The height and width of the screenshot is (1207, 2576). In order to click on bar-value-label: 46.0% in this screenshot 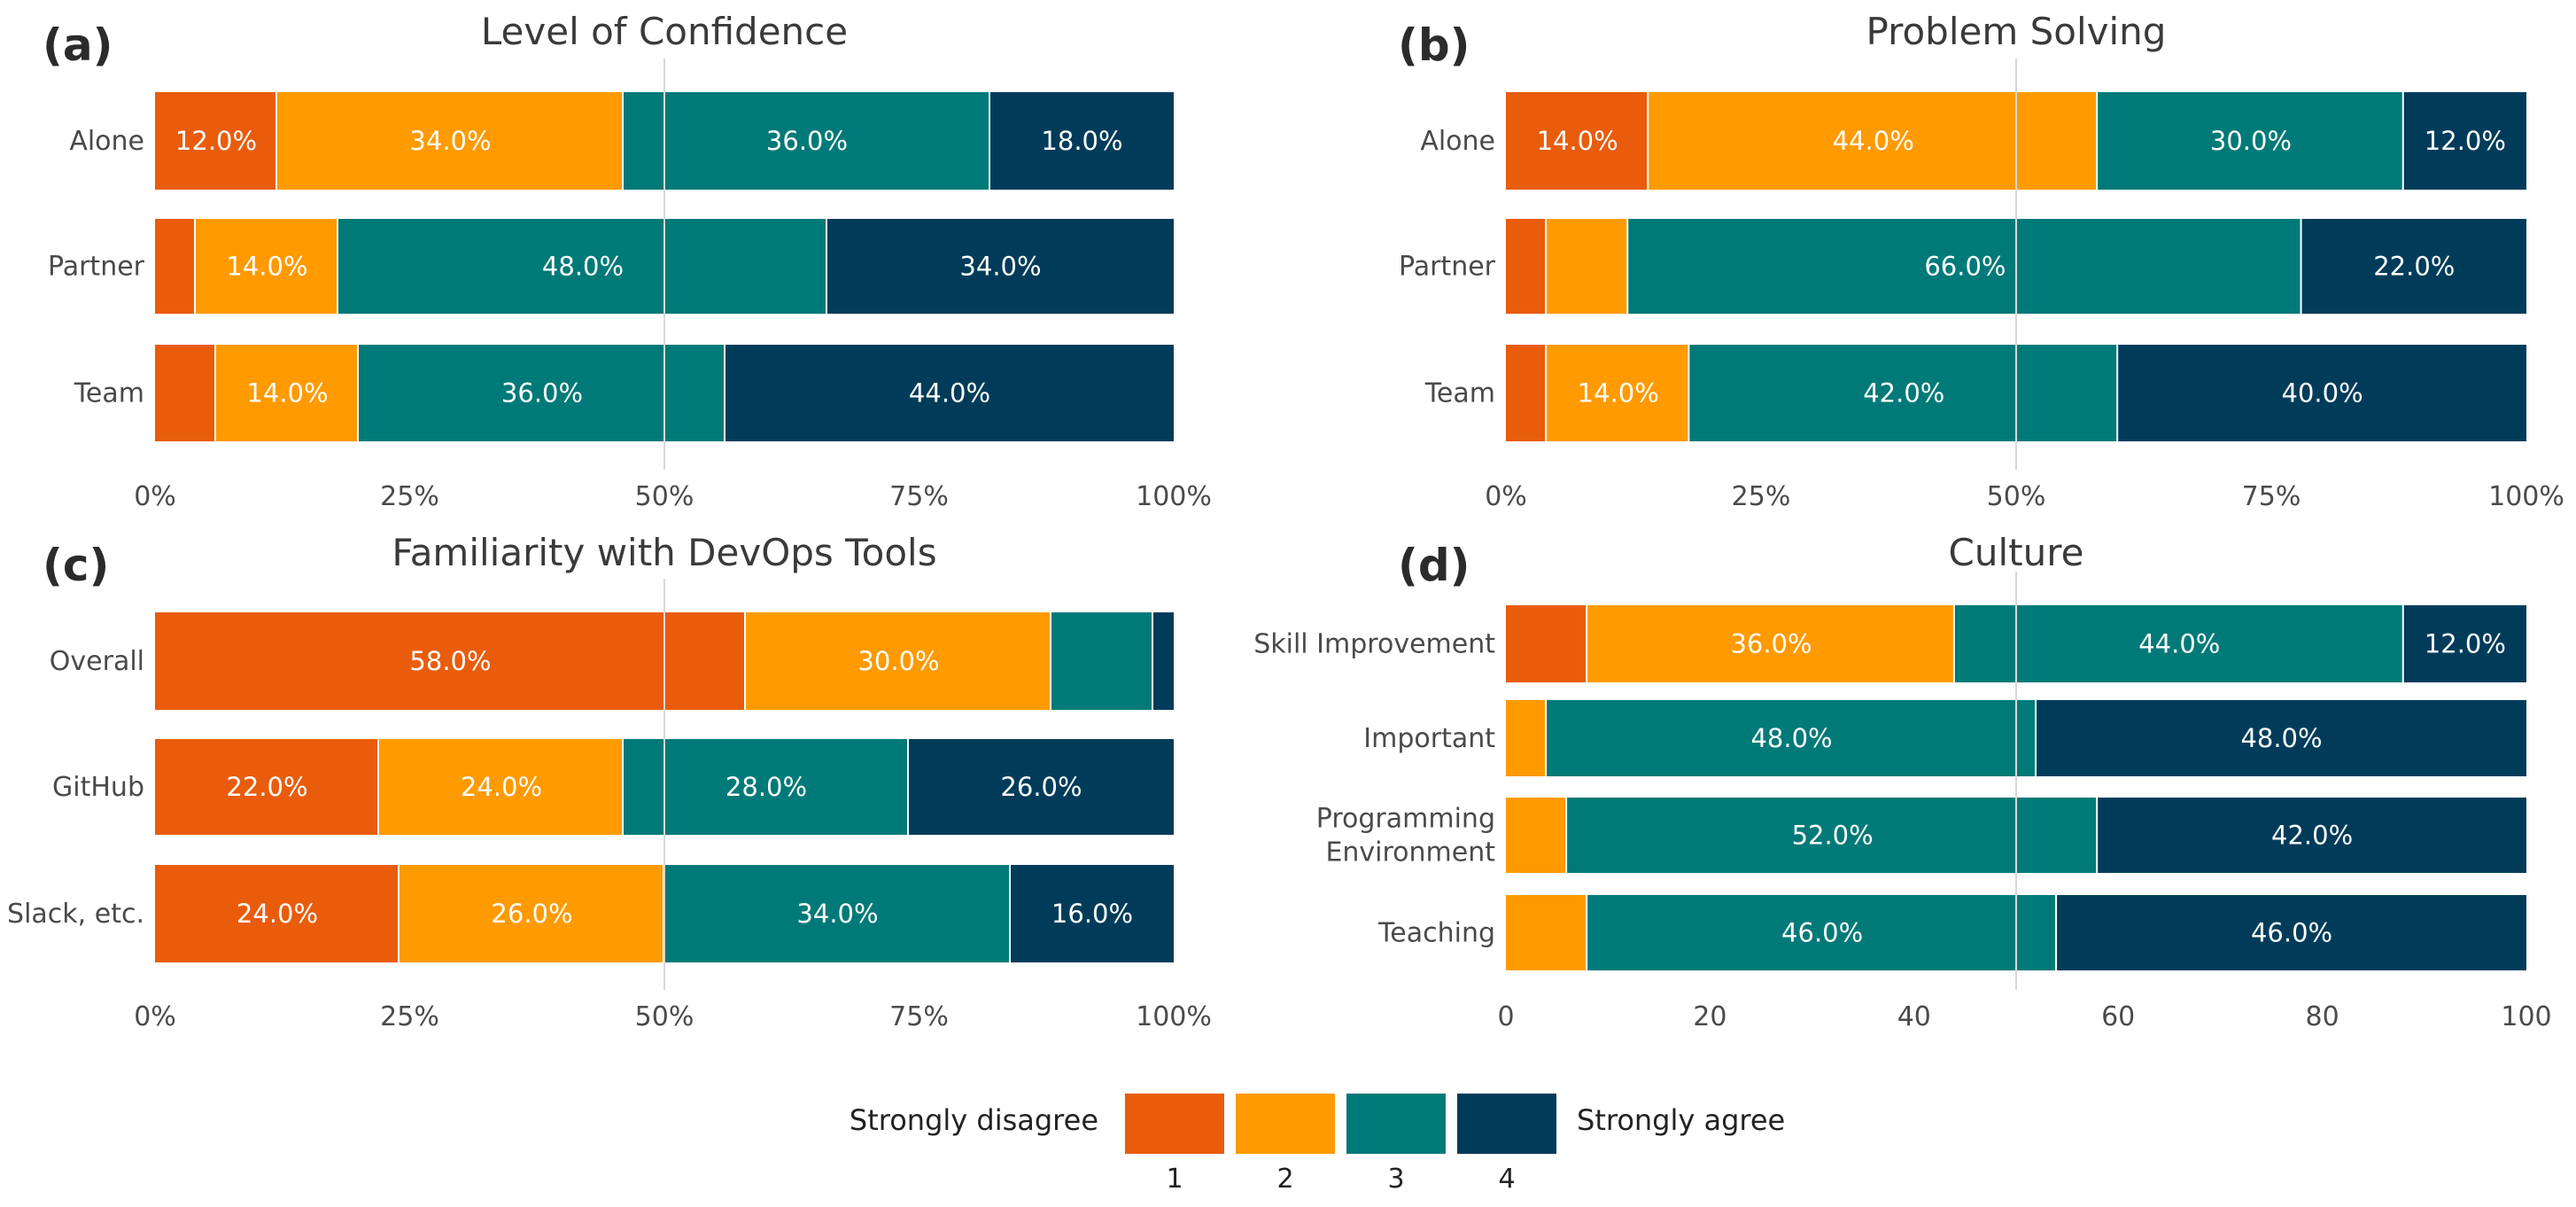, I will do `click(2291, 933)`.